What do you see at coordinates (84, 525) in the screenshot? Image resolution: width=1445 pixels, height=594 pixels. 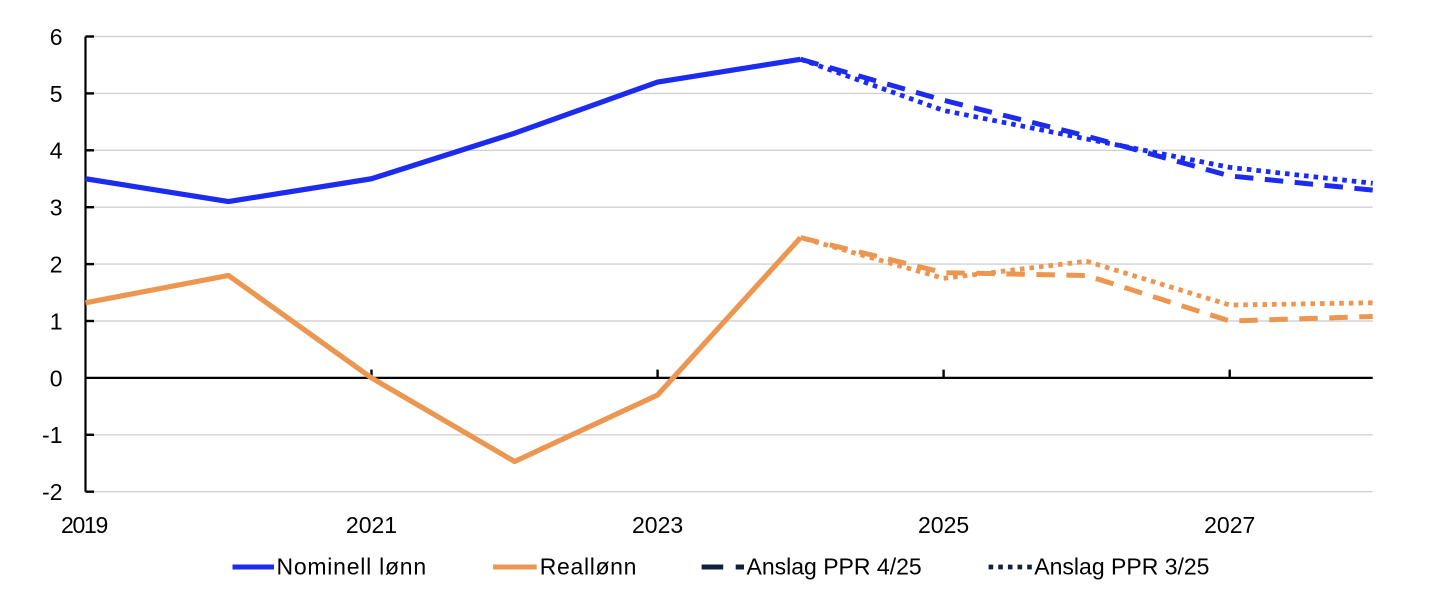 I see `svg-text: 2019` at bounding box center [84, 525].